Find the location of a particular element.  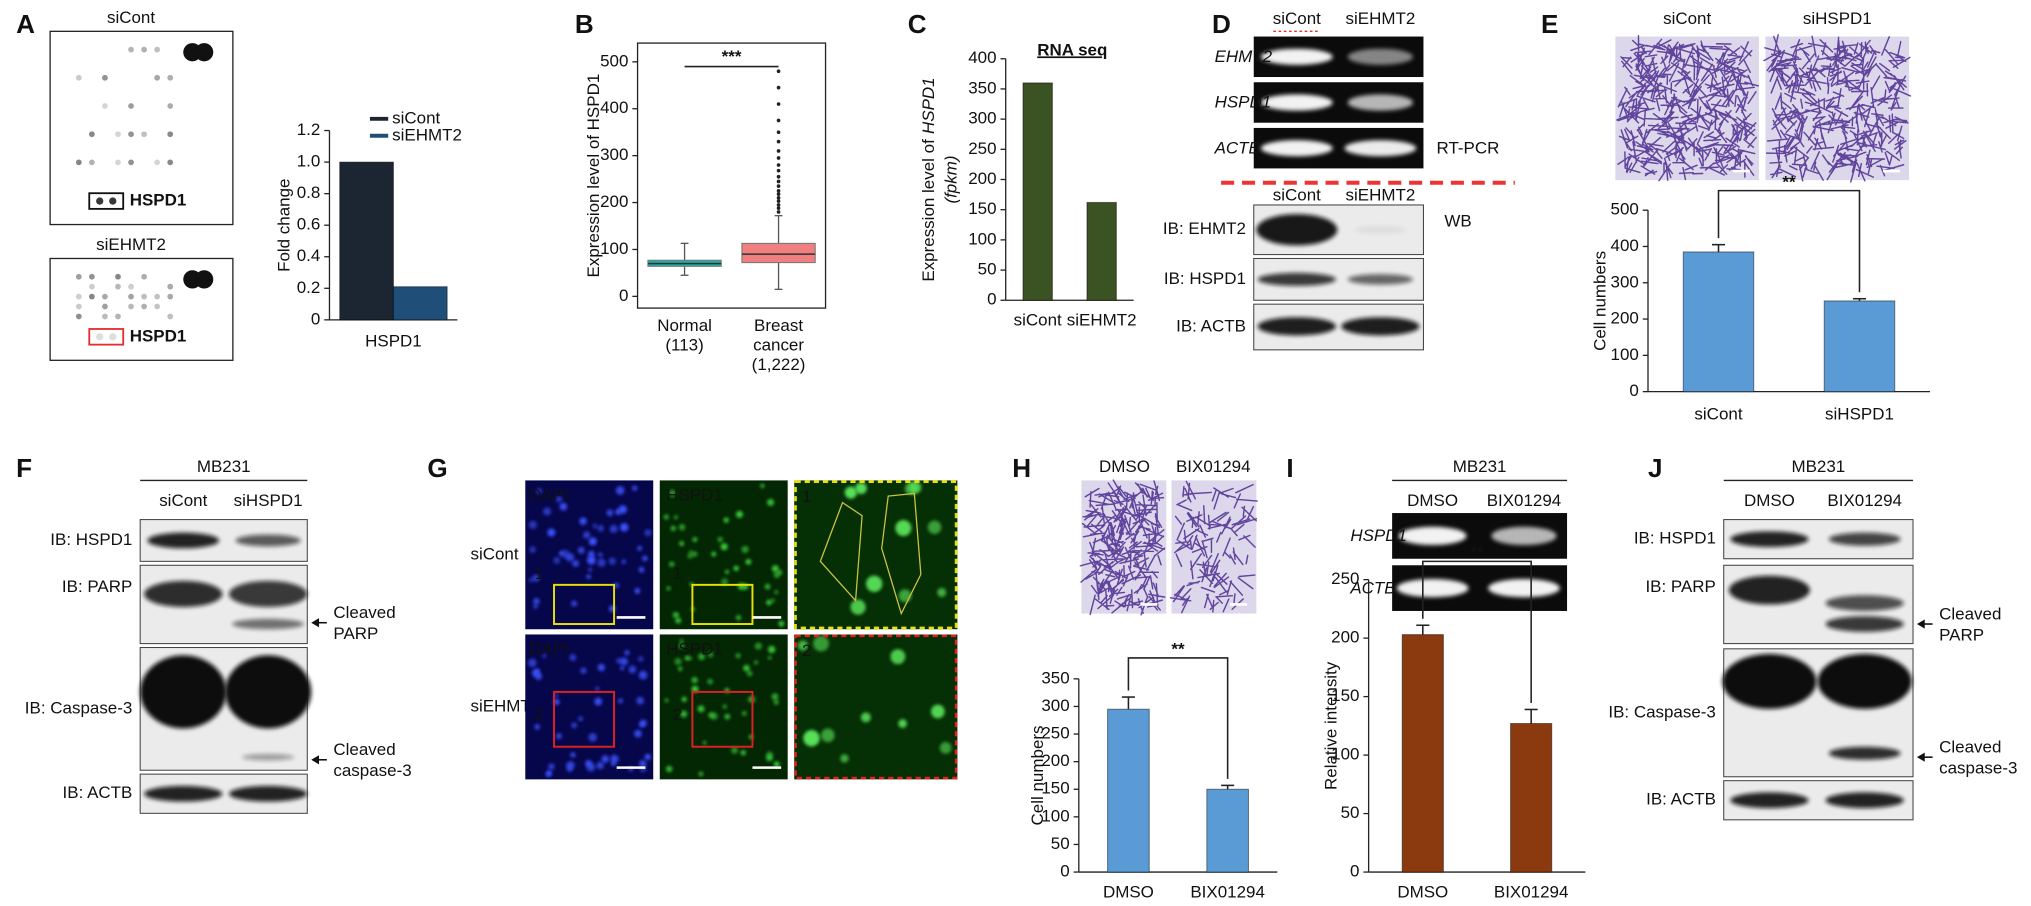

reference-spot is located at coordinates (204, 279).